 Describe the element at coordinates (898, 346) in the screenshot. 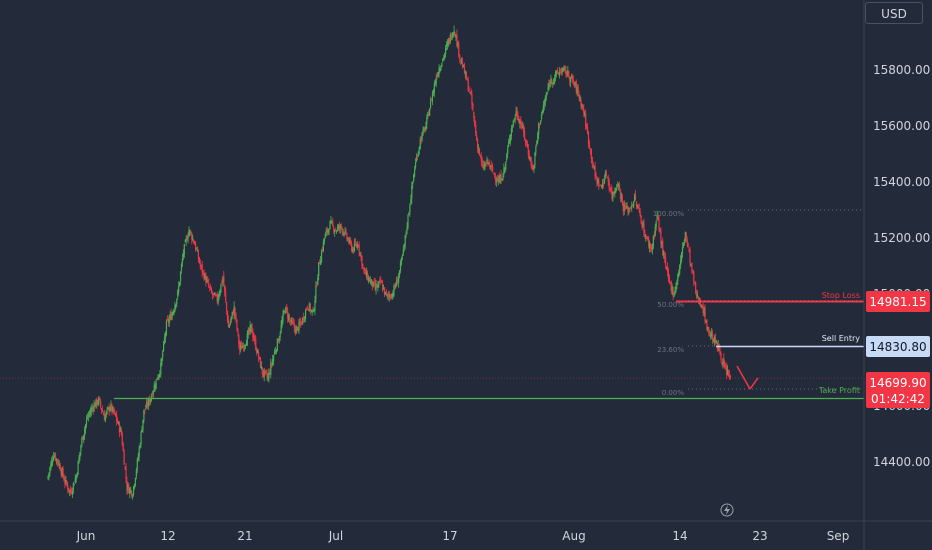

I see `sell-entry-price-badge: 14830.80` at that location.